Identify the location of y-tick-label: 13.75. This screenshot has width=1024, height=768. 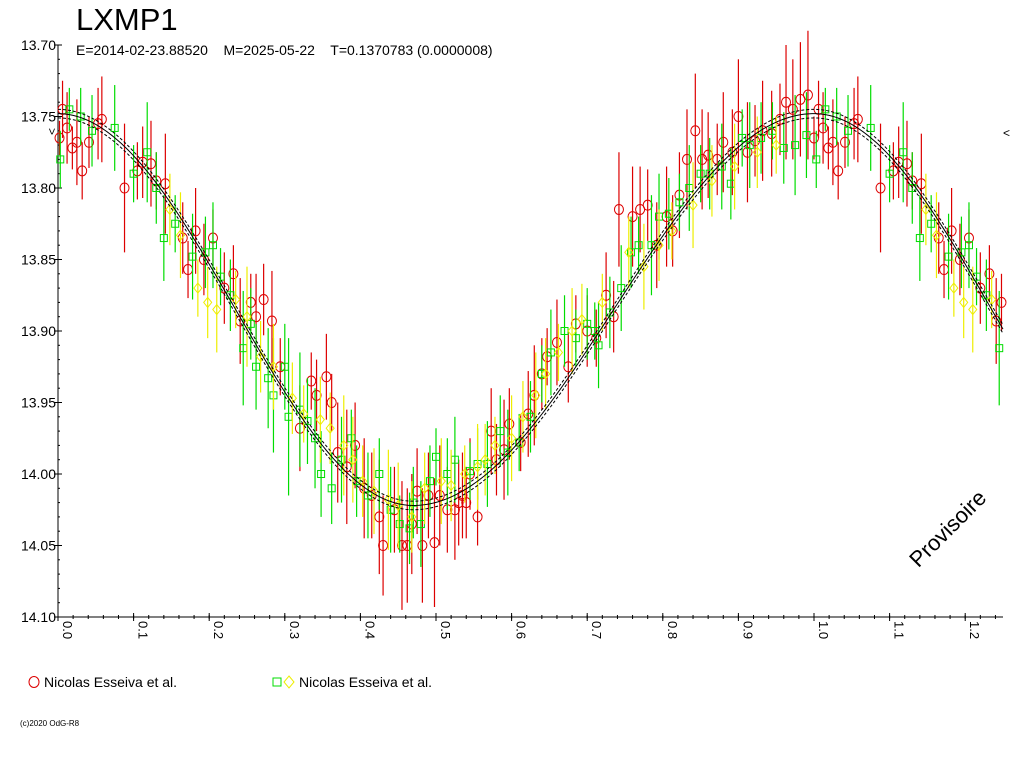
(38, 117).